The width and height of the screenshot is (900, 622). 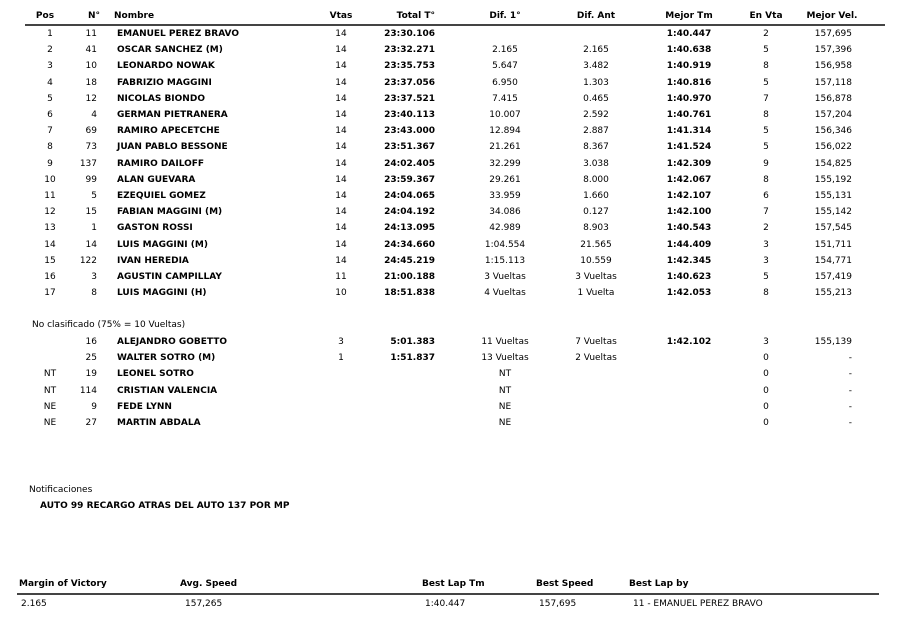 I want to click on header-total: Total T°, so click(x=415, y=16).